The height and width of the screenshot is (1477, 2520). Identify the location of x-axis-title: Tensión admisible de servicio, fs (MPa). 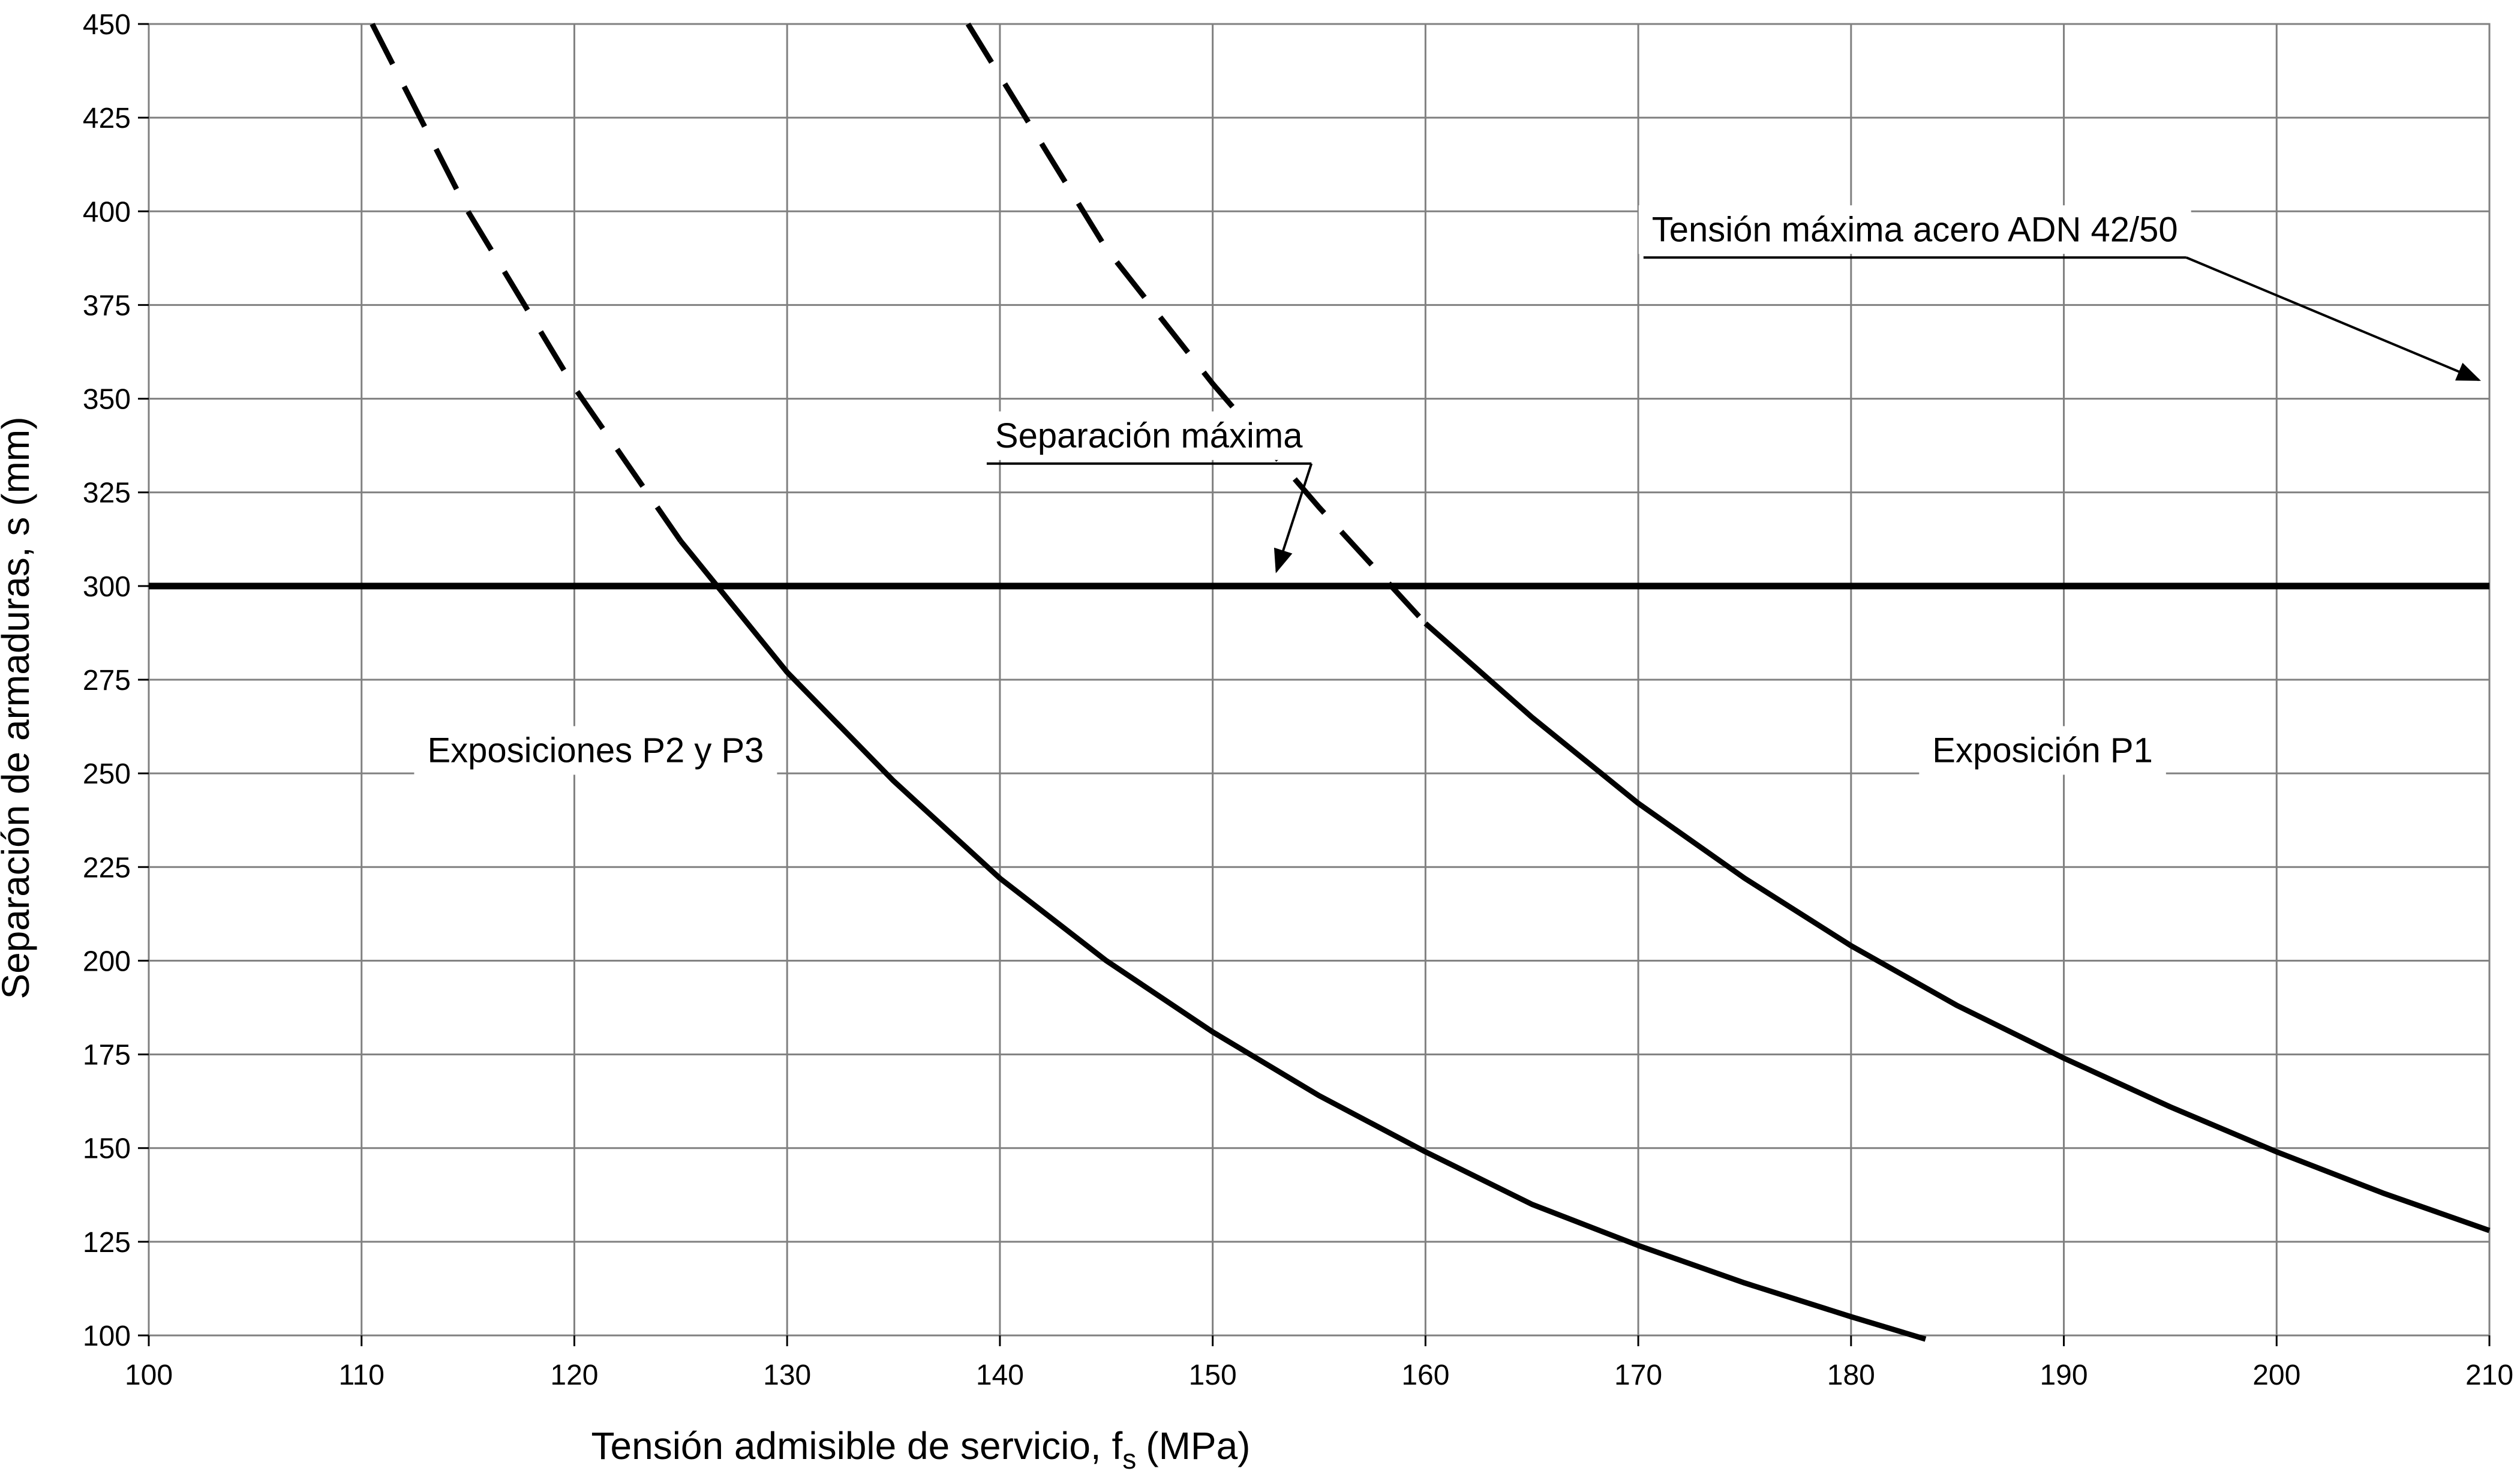
(921, 1450).